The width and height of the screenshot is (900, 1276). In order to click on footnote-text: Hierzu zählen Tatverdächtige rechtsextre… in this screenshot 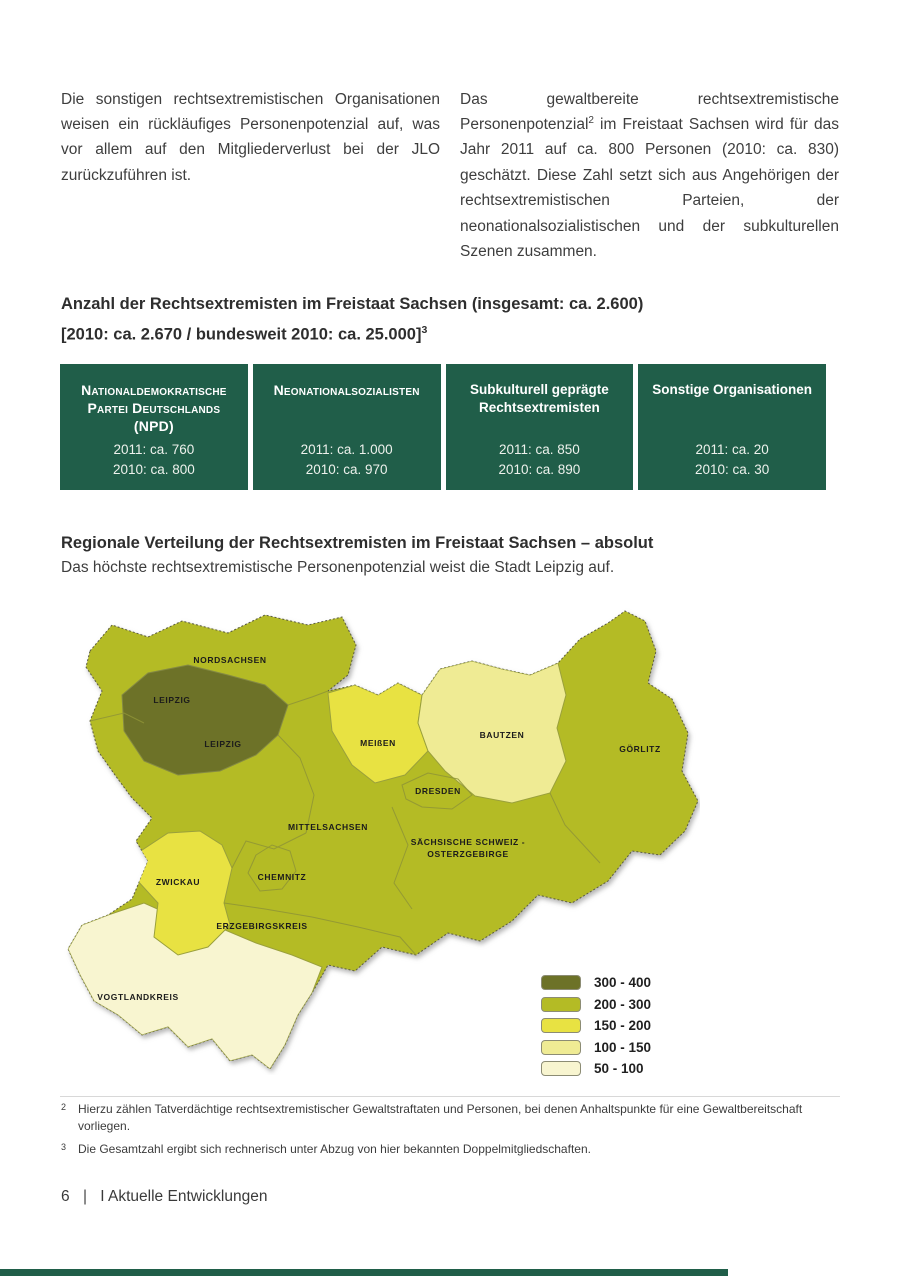, I will do `click(440, 1117)`.